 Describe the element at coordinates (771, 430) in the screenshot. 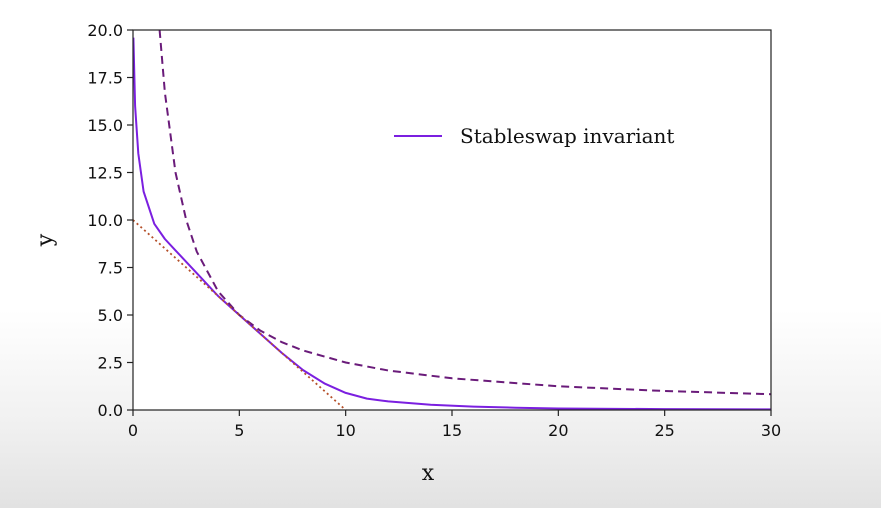

I see `x-tick-label: 30` at that location.